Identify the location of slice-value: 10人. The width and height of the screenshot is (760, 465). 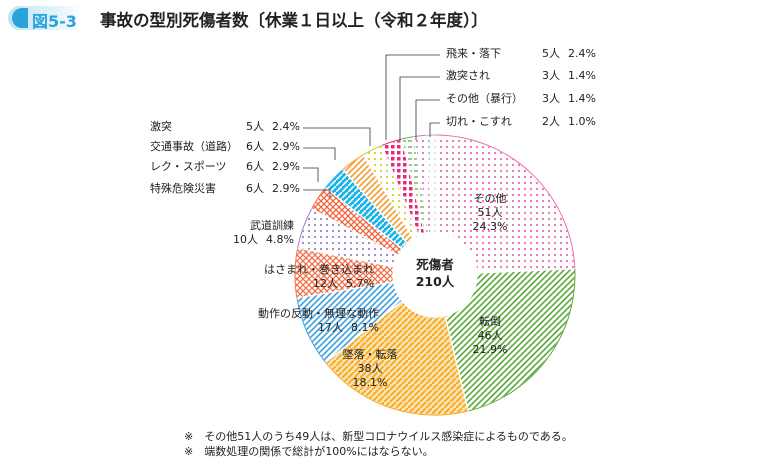
(246, 239).